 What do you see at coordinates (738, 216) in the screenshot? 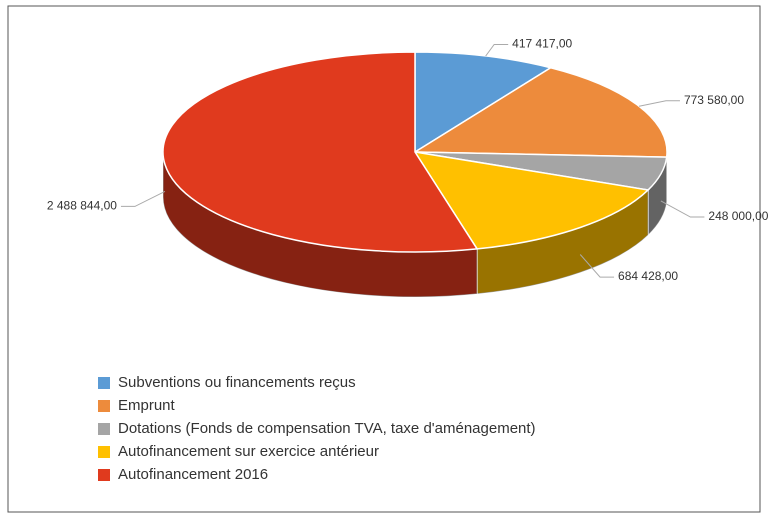
I see `value-label: 248 000,00` at bounding box center [738, 216].